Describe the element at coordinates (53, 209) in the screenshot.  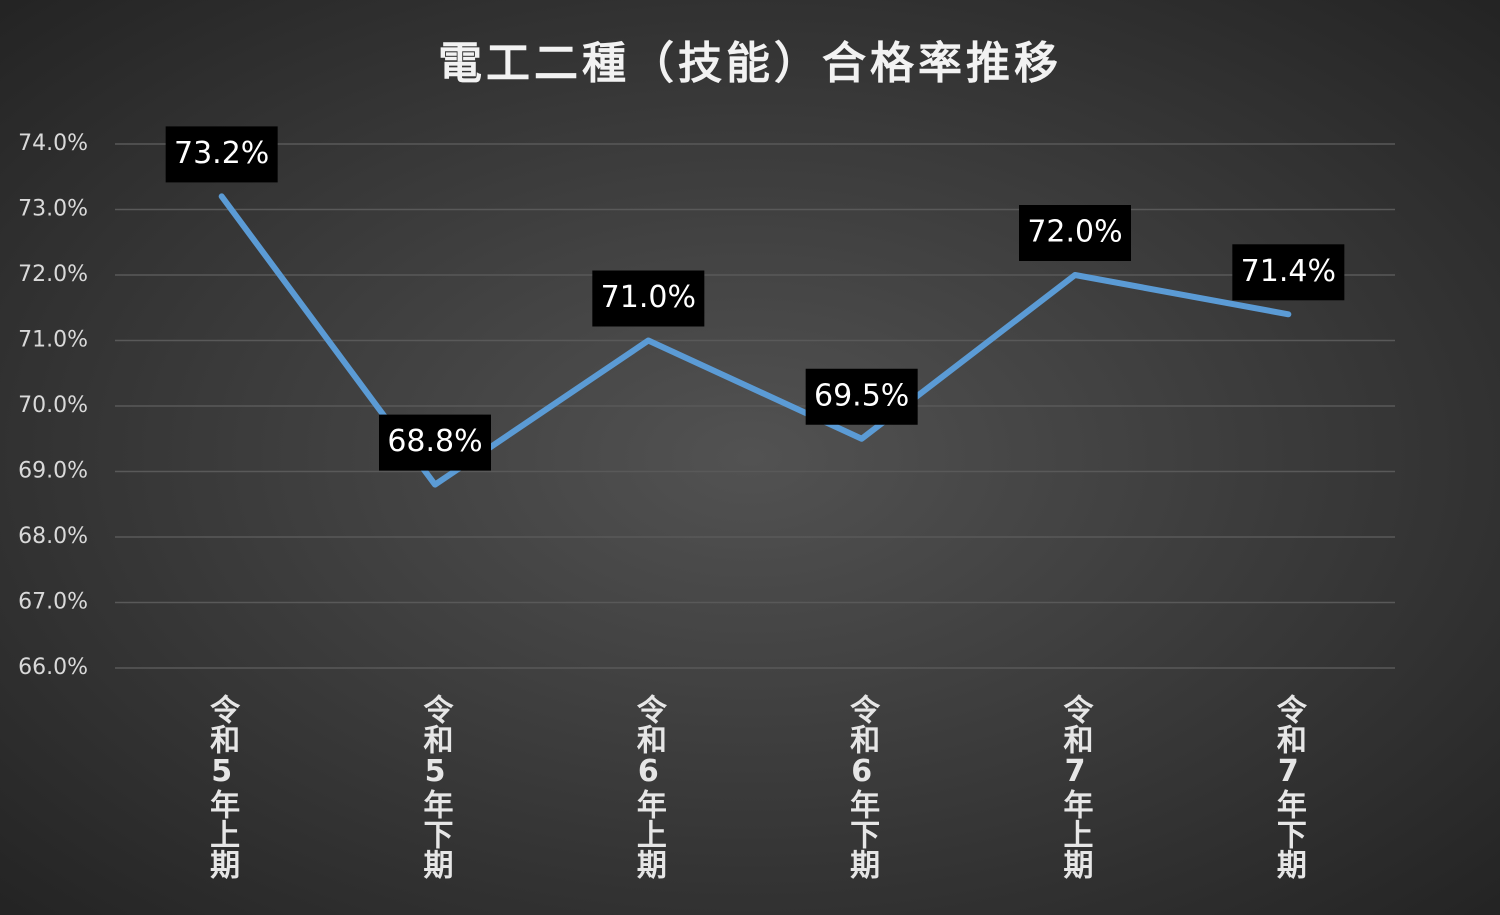
I see `y-tick-label: 73.0%` at that location.